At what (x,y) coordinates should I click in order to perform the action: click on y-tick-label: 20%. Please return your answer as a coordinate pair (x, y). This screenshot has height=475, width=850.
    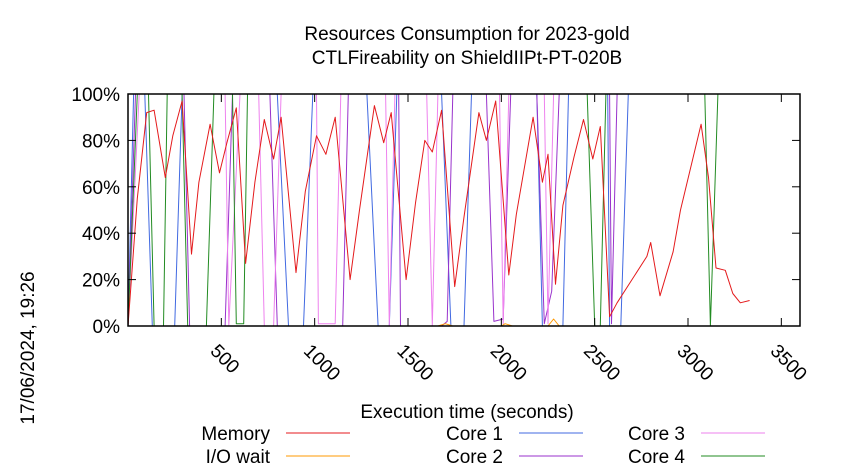
    Looking at the image, I should click on (101, 281).